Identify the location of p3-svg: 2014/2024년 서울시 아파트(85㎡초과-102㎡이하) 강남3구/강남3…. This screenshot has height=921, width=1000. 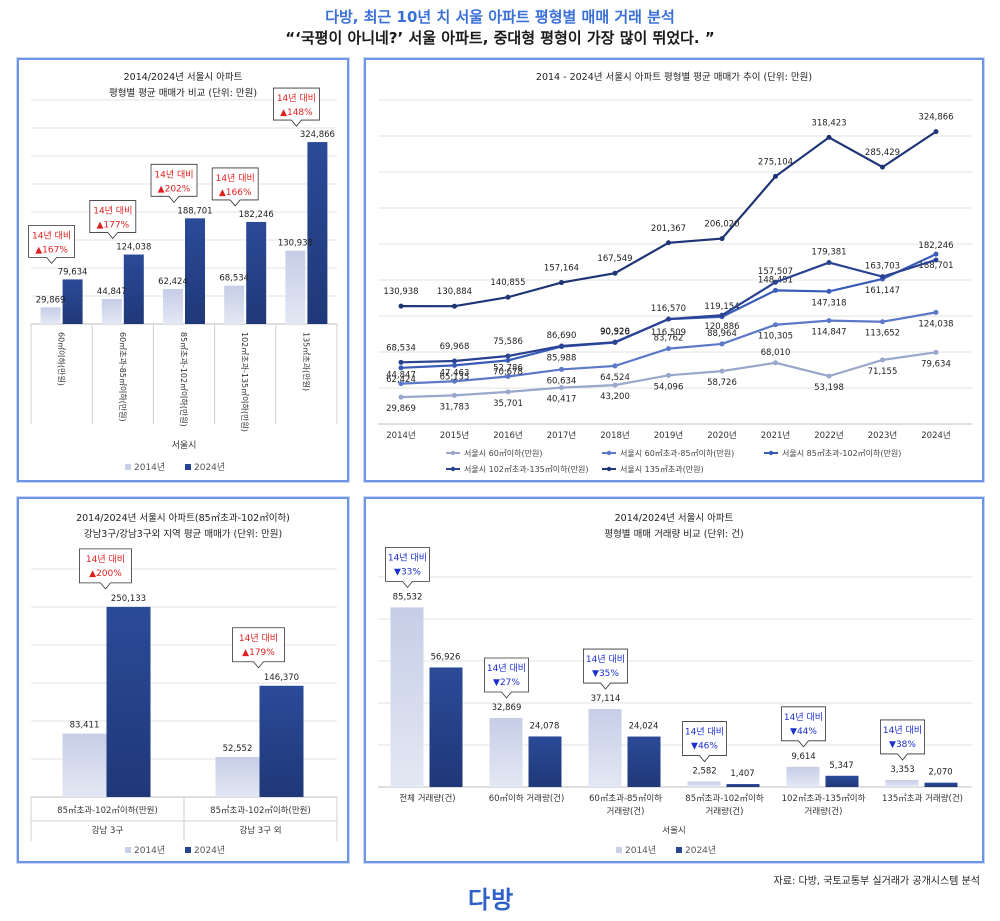
(184, 684).